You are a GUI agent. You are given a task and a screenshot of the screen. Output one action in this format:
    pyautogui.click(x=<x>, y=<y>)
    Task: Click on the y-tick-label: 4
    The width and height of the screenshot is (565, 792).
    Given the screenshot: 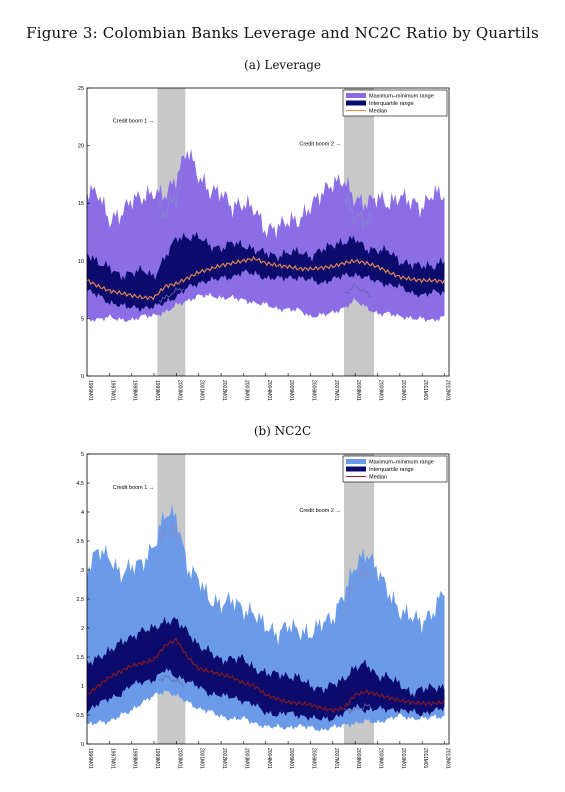 What is the action you would take?
    pyautogui.click(x=82, y=513)
    